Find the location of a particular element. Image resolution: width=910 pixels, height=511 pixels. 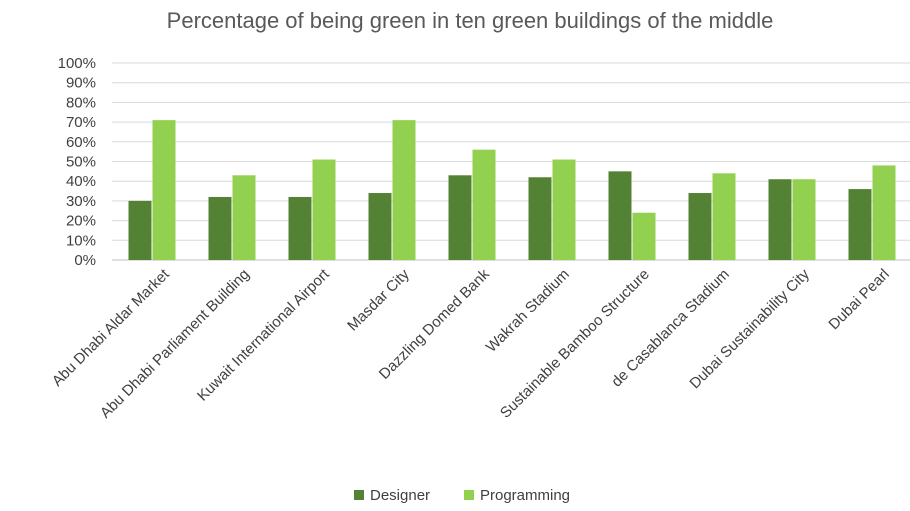

y-tick-label: 30% is located at coordinates (81, 201).